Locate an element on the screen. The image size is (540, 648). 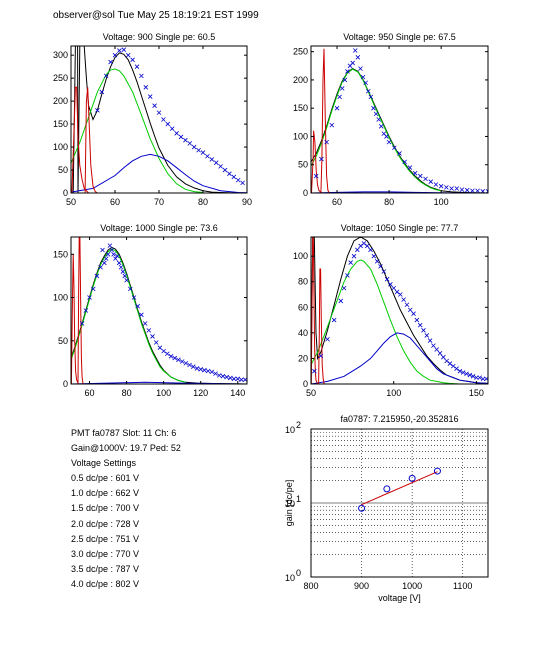
x-tick-label: 100 is located at coordinates (441, 202).